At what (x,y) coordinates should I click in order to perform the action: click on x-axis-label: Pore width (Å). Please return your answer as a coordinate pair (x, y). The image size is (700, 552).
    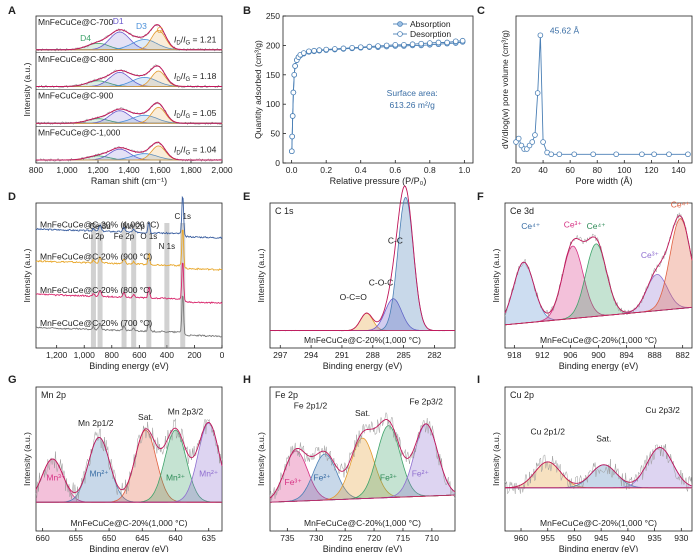
    Looking at the image, I should click on (603, 181).